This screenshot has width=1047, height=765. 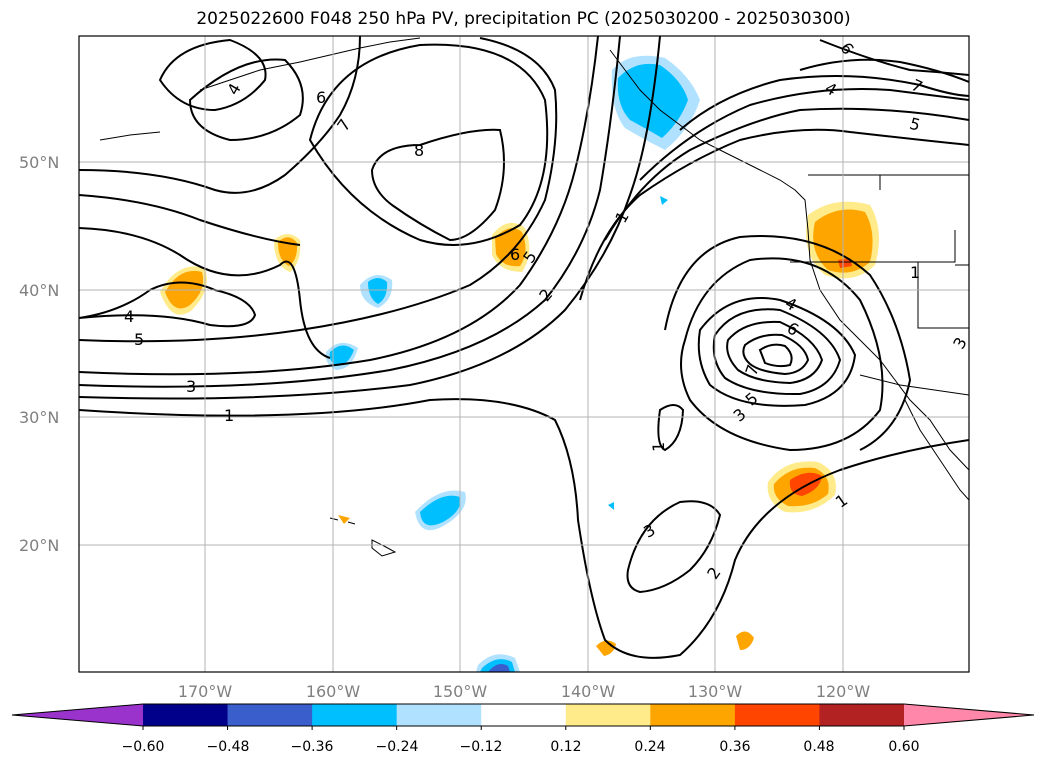 I want to click on colorbar-tick-label: −0.36, so click(x=312, y=747).